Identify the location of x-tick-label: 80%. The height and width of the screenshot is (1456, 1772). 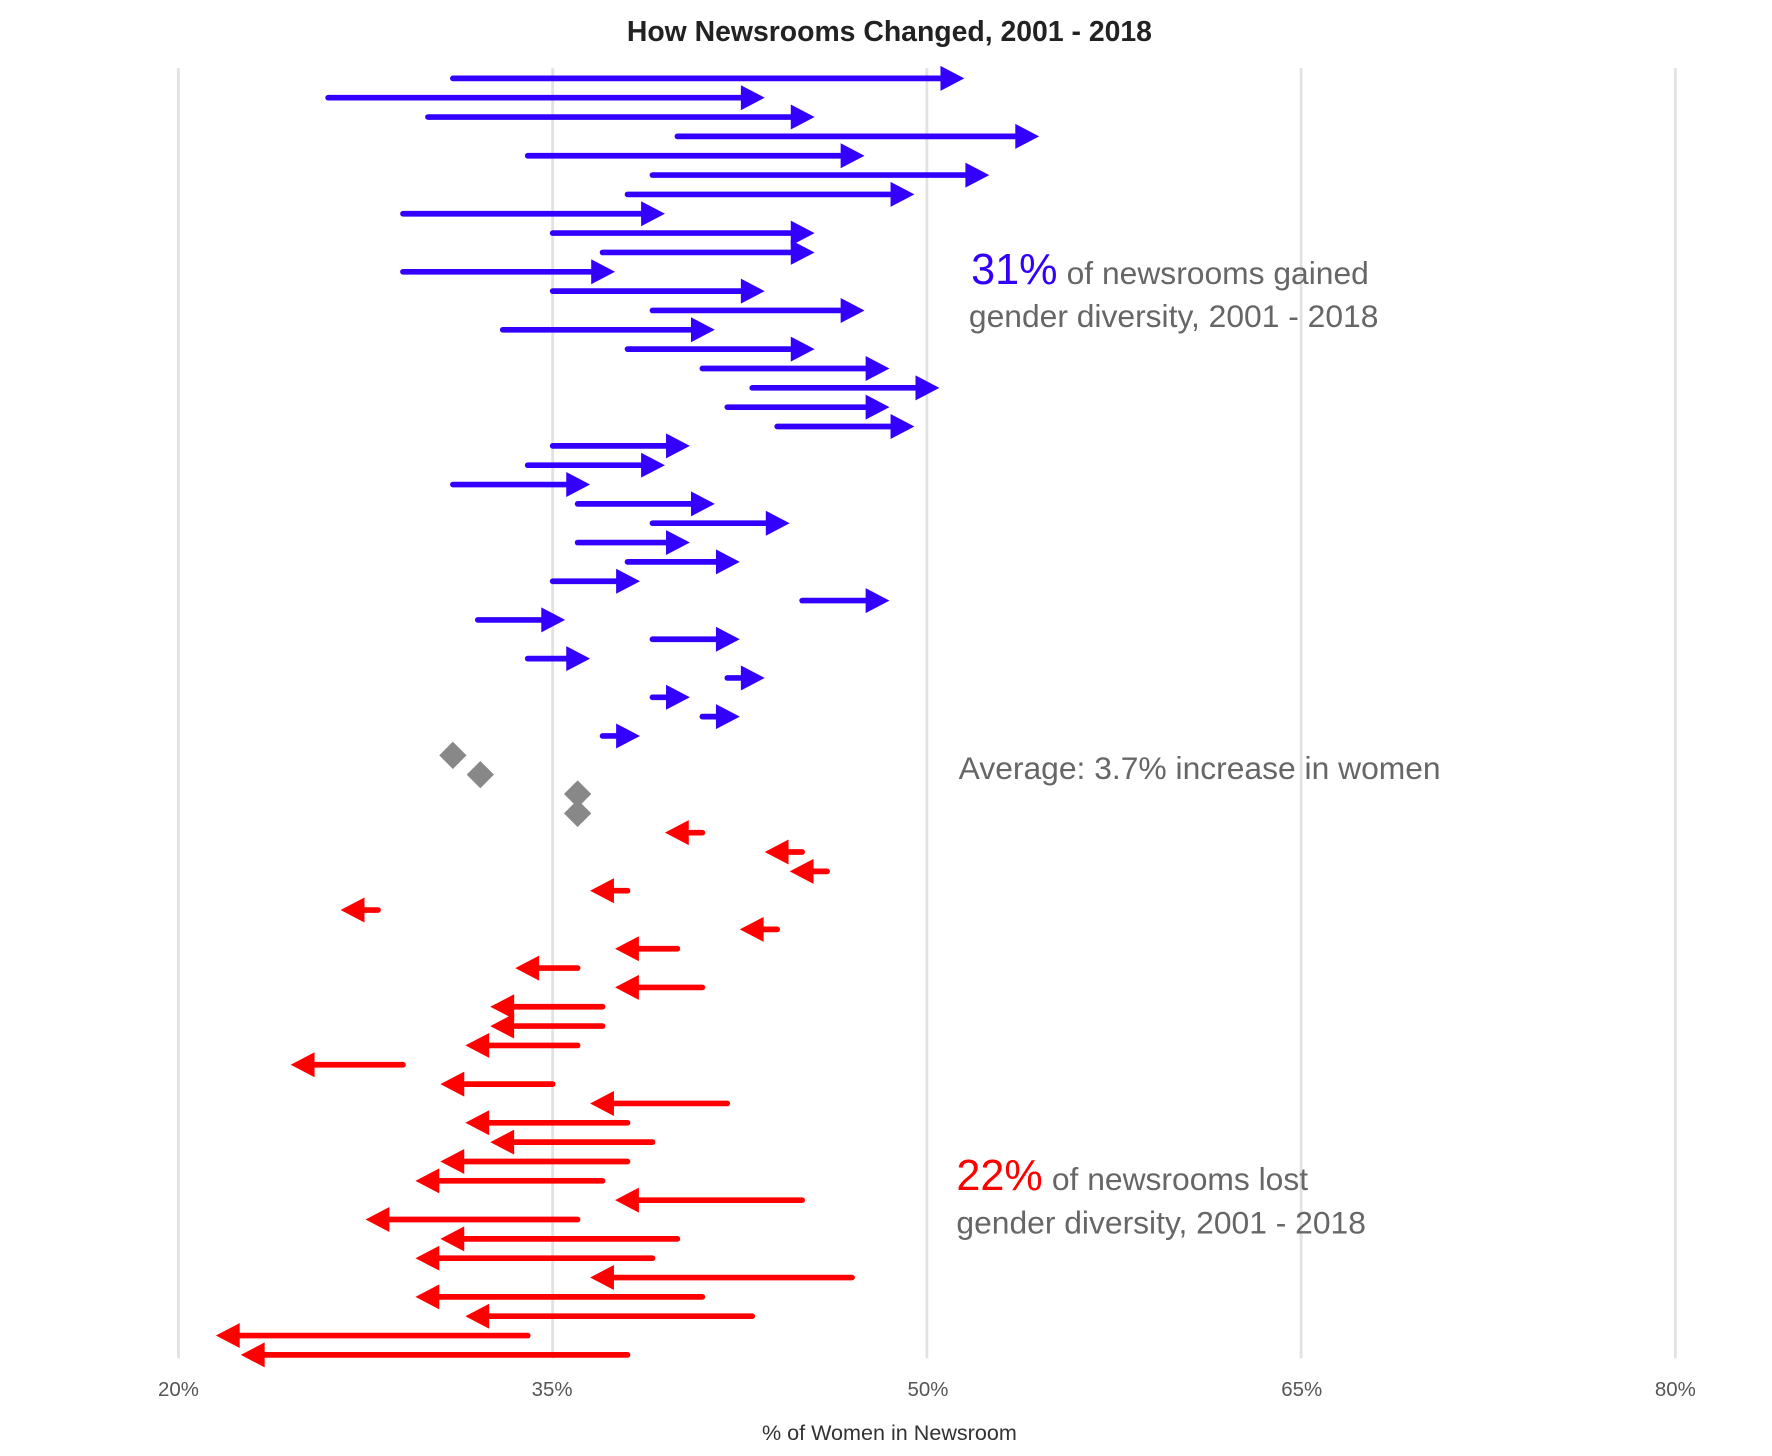
(1675, 1389).